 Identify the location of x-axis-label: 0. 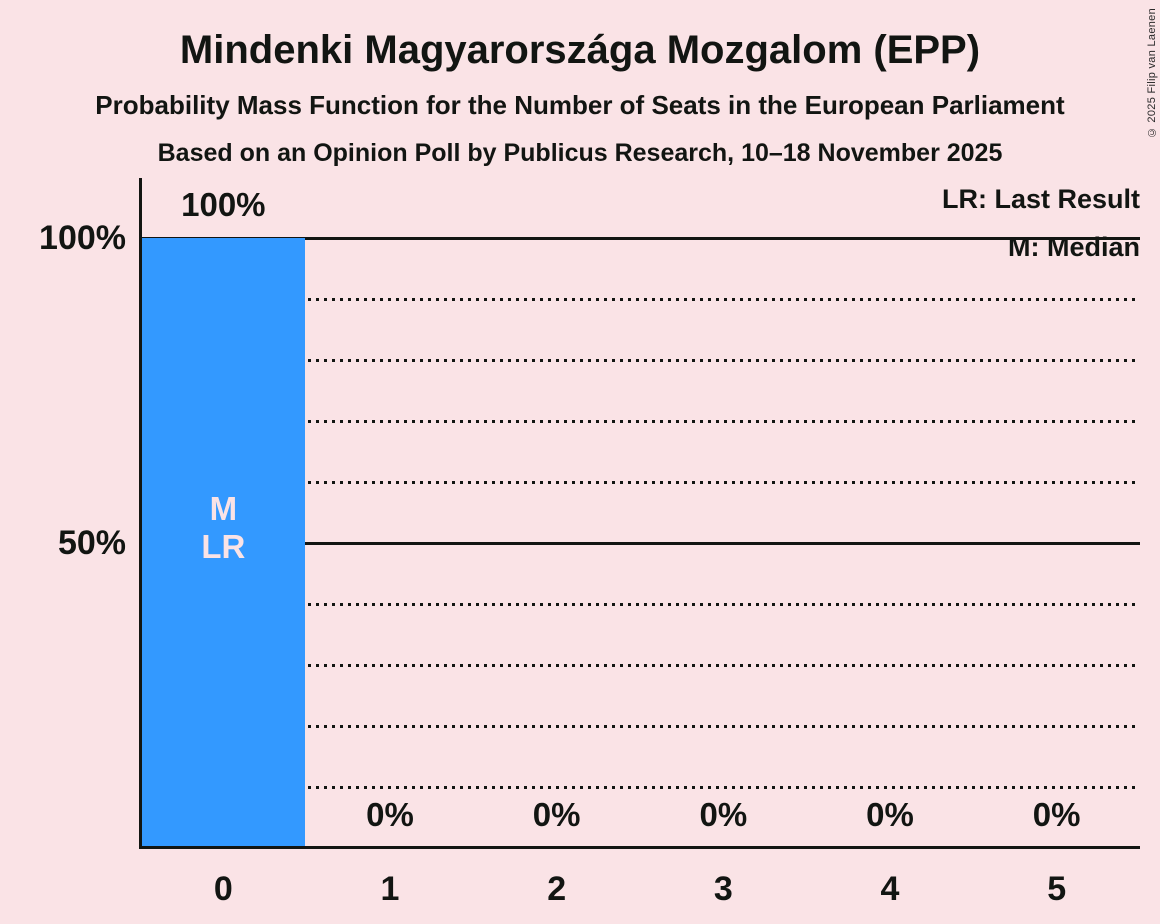
(223, 889).